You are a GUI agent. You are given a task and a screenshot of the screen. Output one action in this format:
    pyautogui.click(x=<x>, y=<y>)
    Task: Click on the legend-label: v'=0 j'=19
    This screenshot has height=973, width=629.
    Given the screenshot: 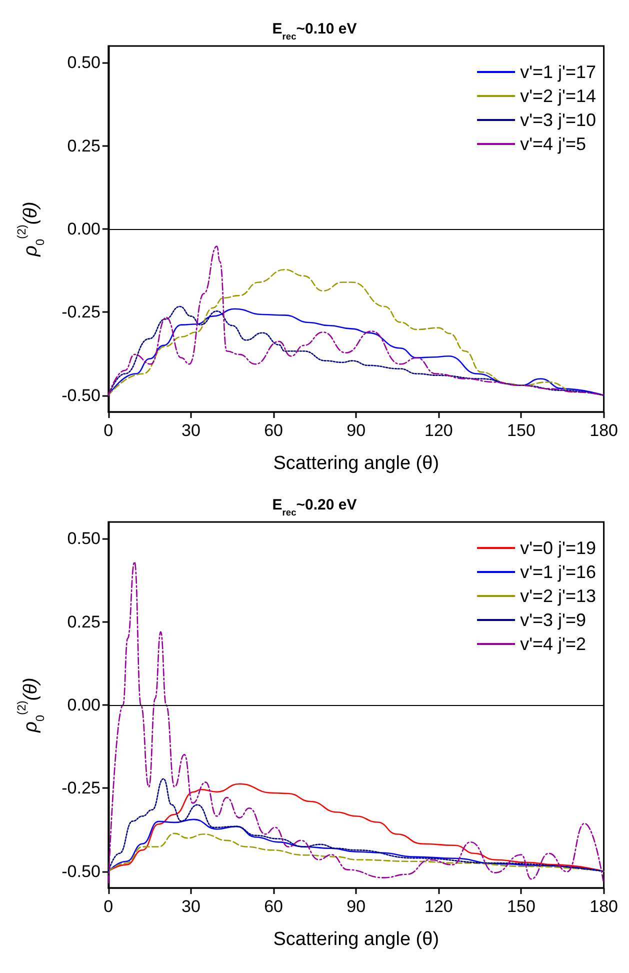 What is the action you would take?
    pyautogui.click(x=558, y=548)
    